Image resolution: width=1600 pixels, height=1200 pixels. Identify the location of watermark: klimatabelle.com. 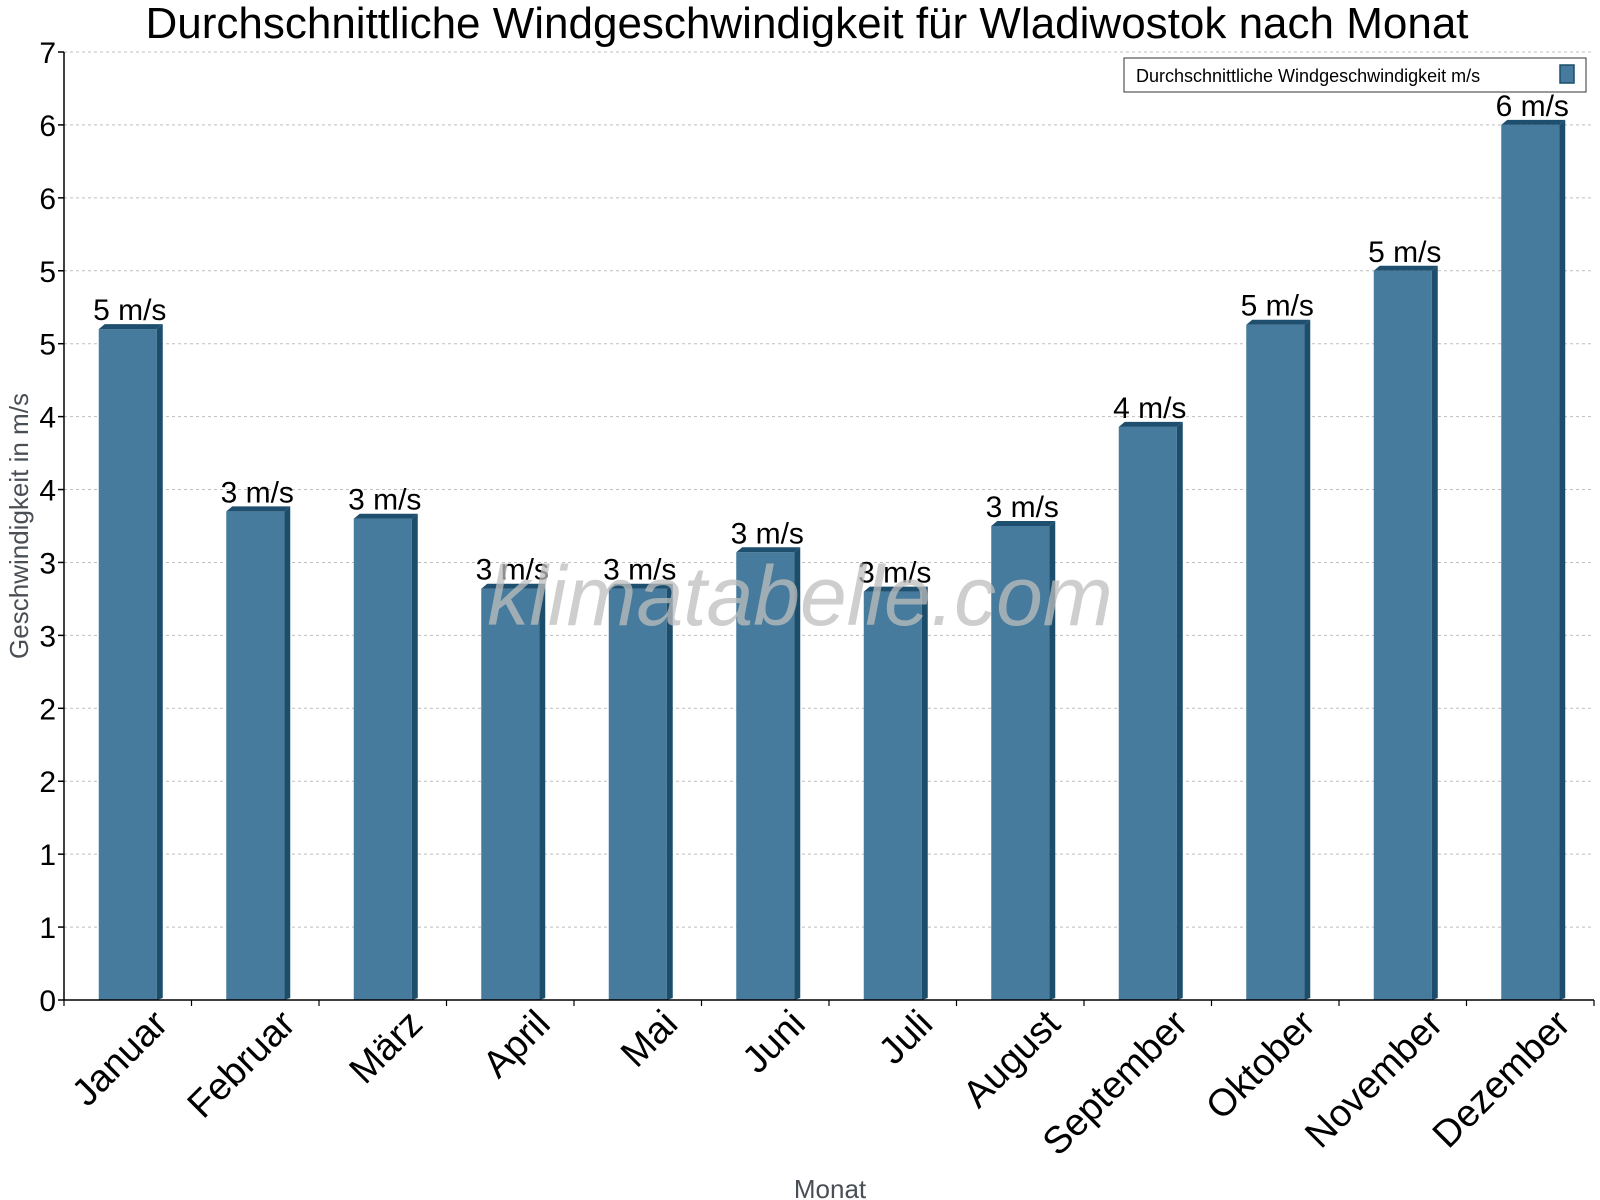
(800, 596).